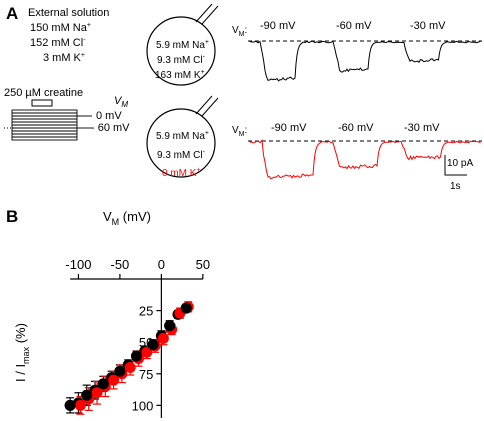 The height and width of the screenshot is (421, 484). What do you see at coordinates (203, 264) in the screenshot?
I see `x-tick-label: 50` at bounding box center [203, 264].